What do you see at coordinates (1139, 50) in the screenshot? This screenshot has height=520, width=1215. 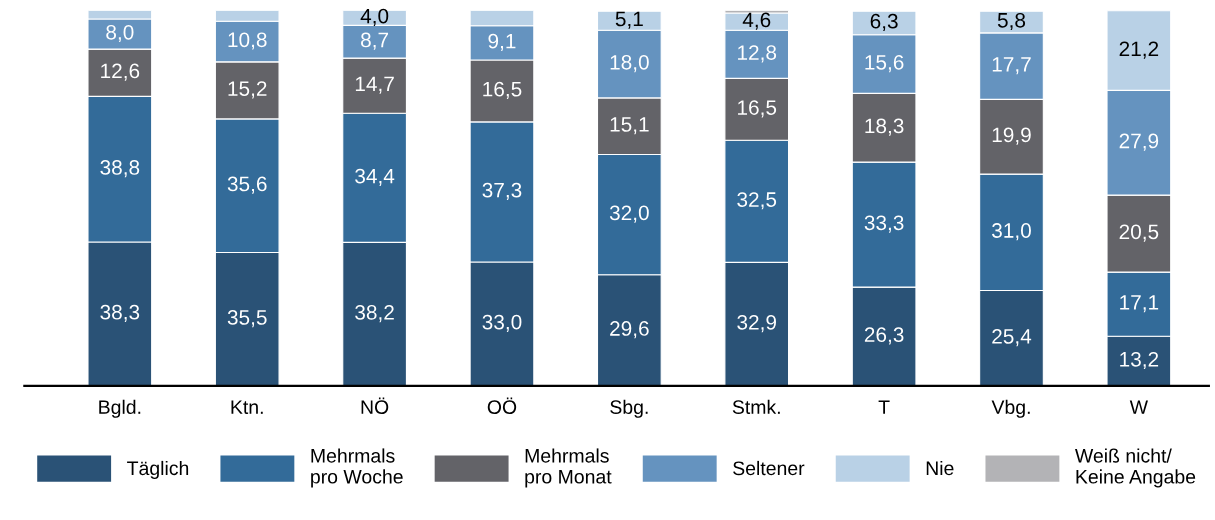 I see `data-label: 21,2` at bounding box center [1139, 50].